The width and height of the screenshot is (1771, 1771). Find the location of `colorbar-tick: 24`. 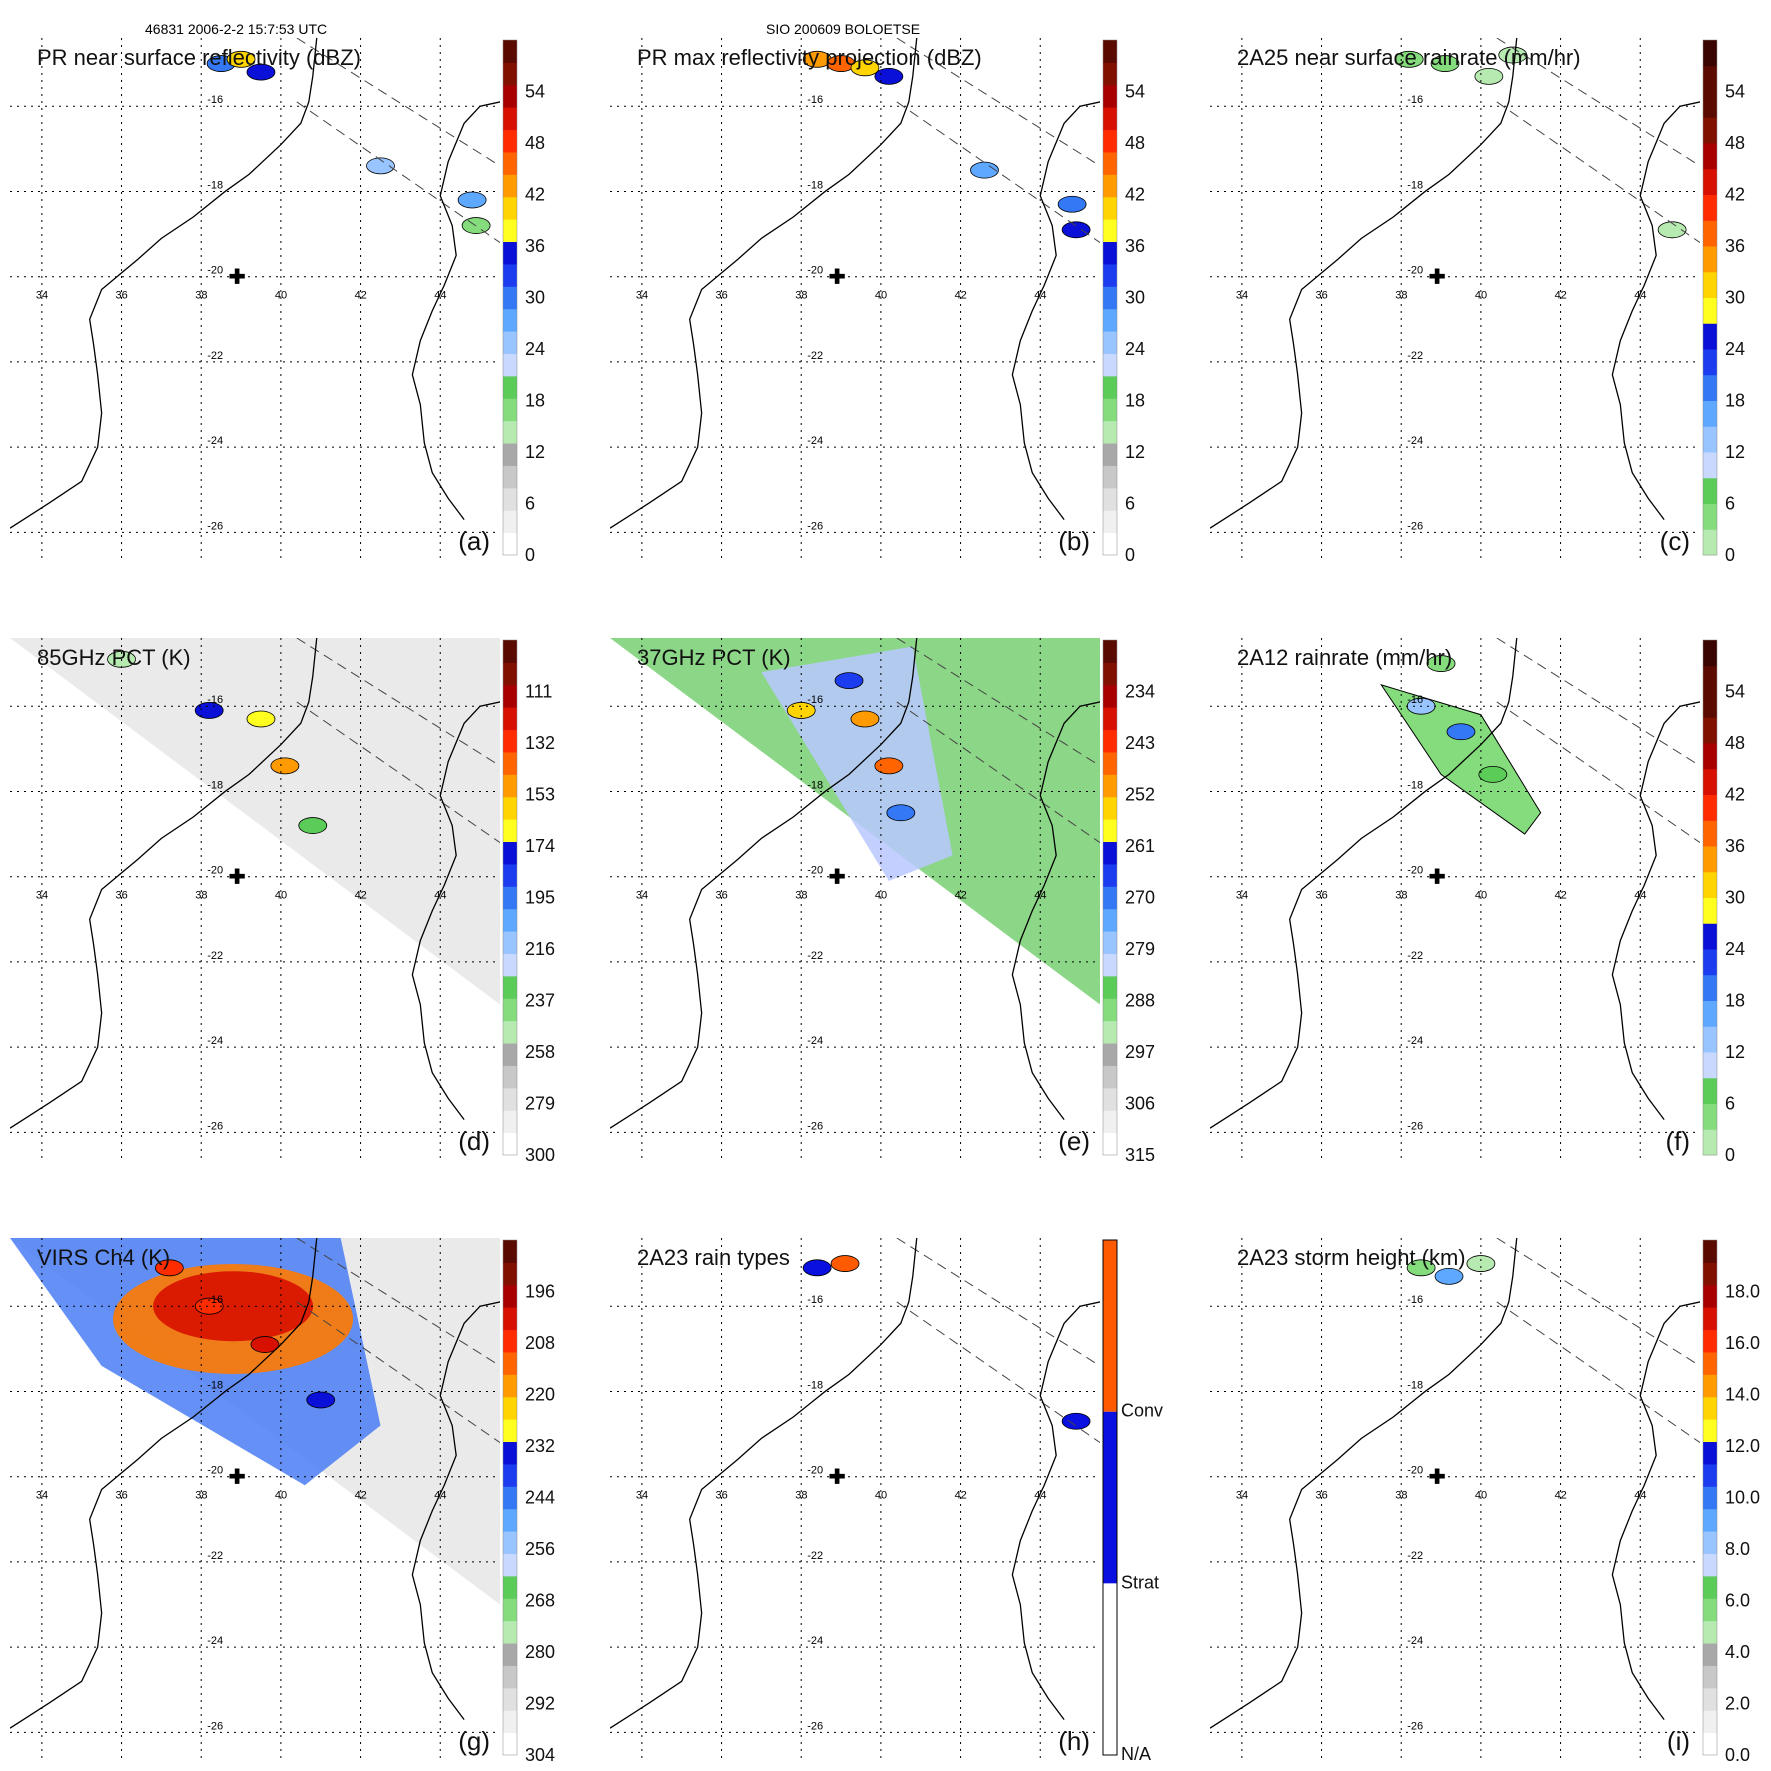

colorbar-tick: 24 is located at coordinates (1135, 349).